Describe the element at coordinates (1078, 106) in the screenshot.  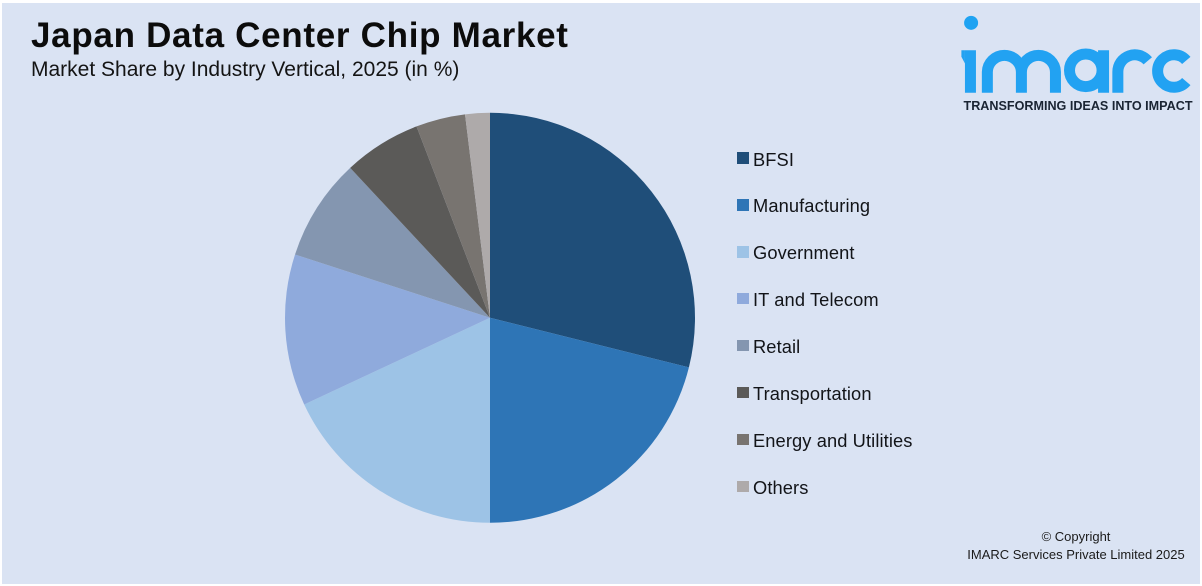
I see `svg-text: TRANSFORMING IDEAS INTO IMPACT` at that location.